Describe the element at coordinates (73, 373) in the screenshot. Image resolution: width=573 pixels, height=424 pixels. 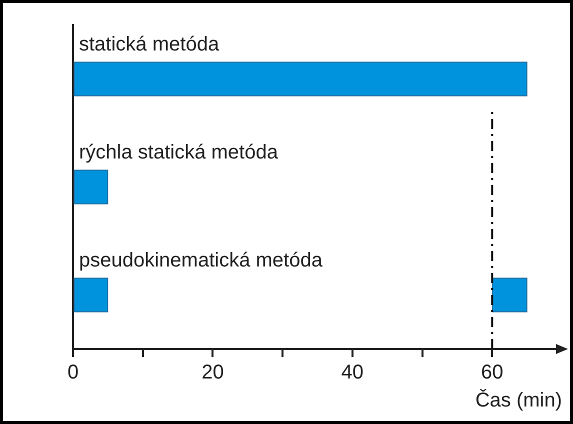
I see `x-tick-label: 0` at that location.